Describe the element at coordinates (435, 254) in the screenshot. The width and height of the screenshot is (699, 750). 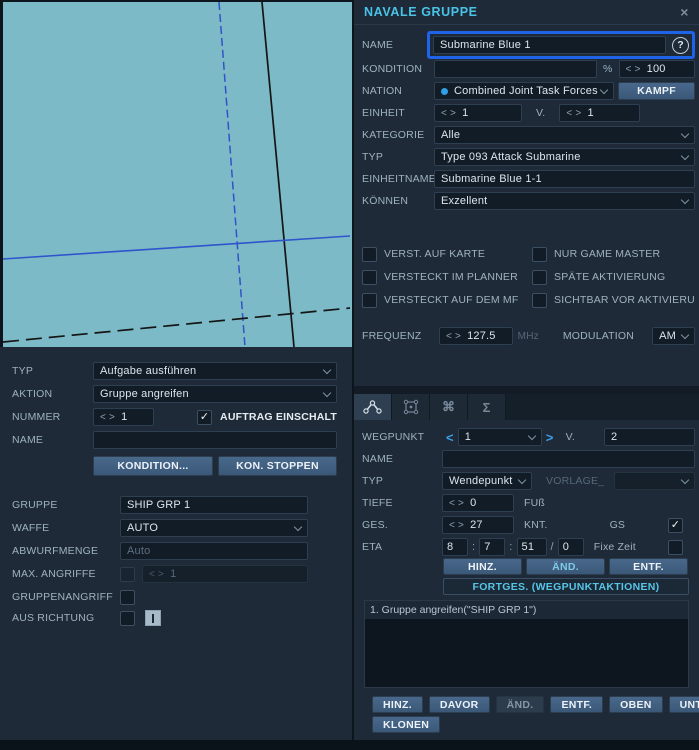
I see `checkbox-label: VERST. AUF KARTE` at that location.